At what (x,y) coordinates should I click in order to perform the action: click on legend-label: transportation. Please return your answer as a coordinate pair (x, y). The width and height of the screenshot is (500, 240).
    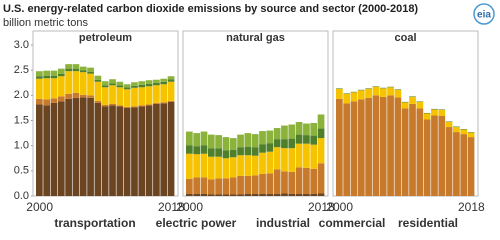
    Looking at the image, I should click on (94, 223).